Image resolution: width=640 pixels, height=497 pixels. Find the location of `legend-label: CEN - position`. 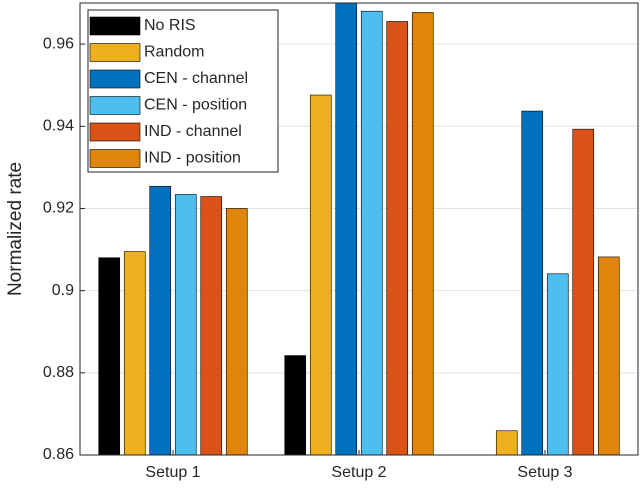

legend-label: CEN - position is located at coordinates (195, 105).